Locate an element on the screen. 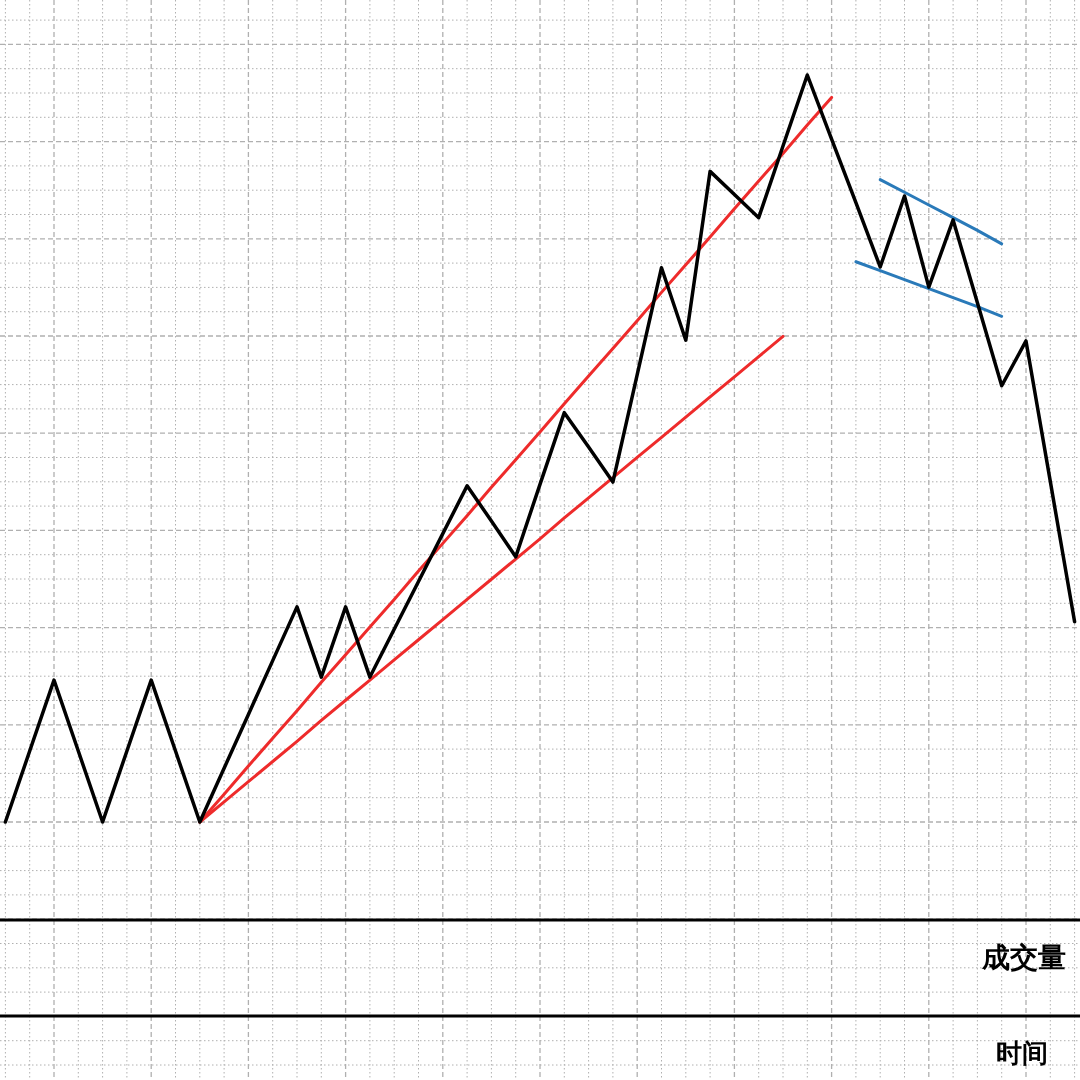 The image size is (1080, 1080). annotation: 时间 is located at coordinates (1022, 1053).